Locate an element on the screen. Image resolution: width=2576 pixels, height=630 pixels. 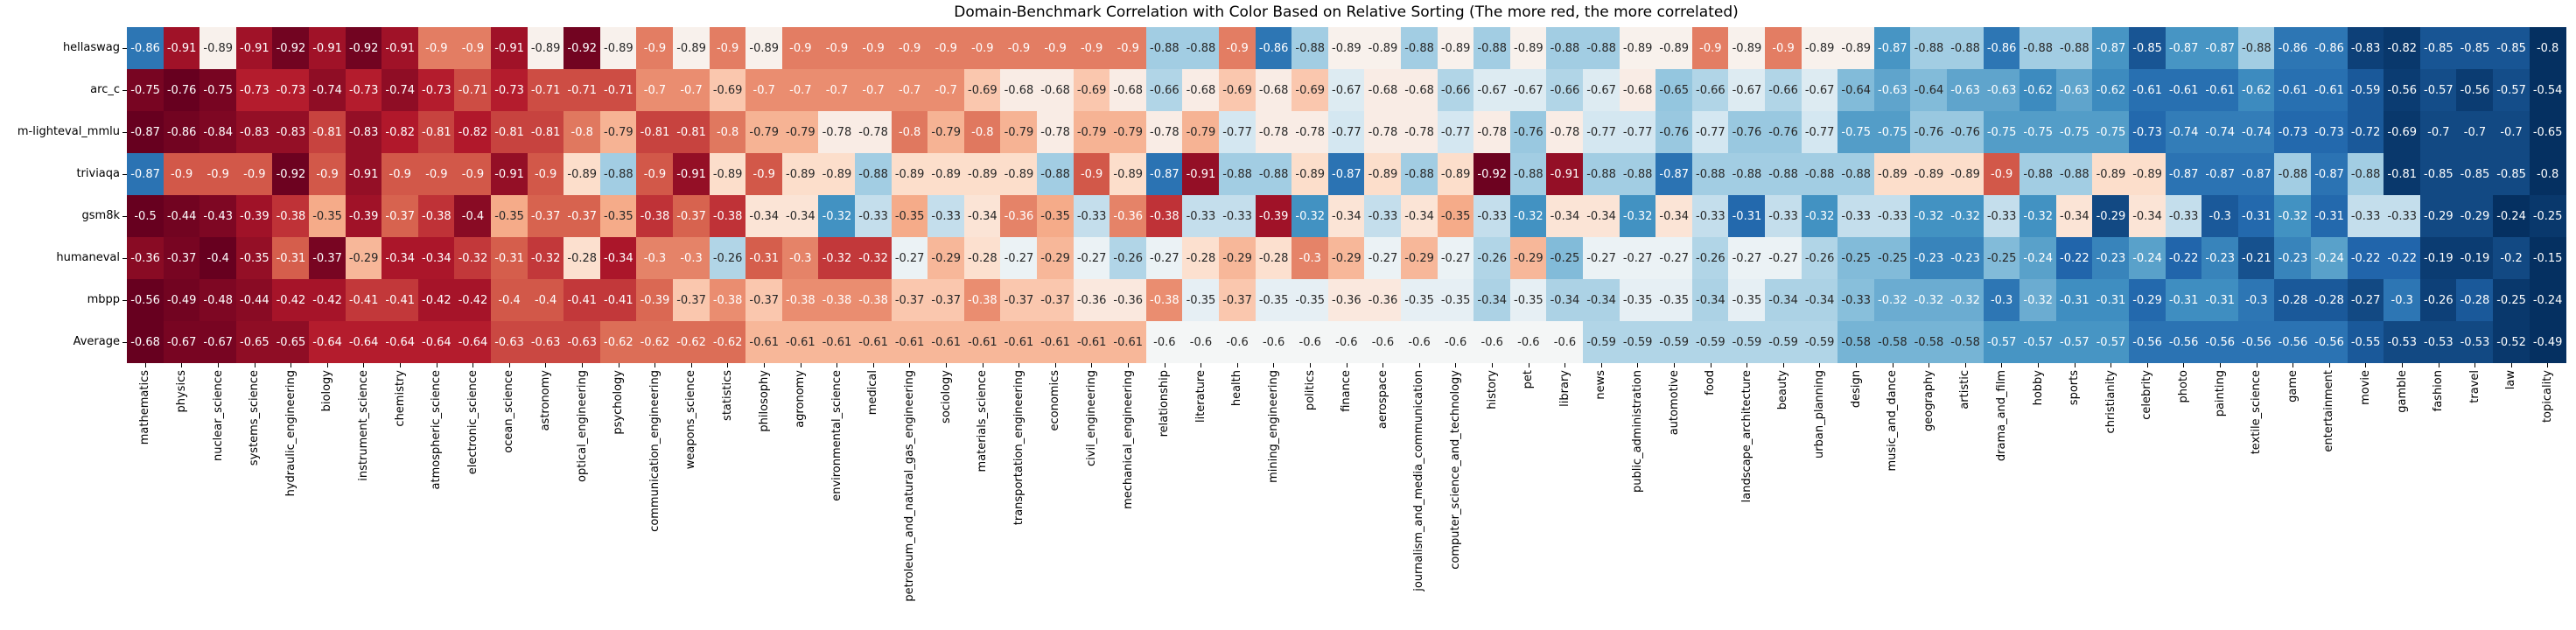
col-label: biology is located at coordinates (327, 391).